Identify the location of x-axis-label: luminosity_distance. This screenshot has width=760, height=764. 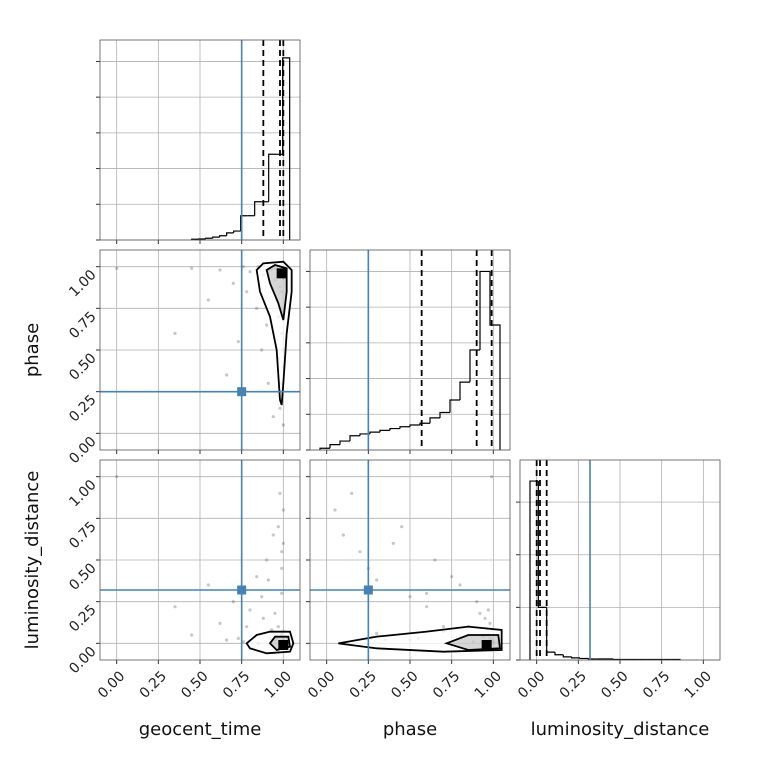
(620, 729).